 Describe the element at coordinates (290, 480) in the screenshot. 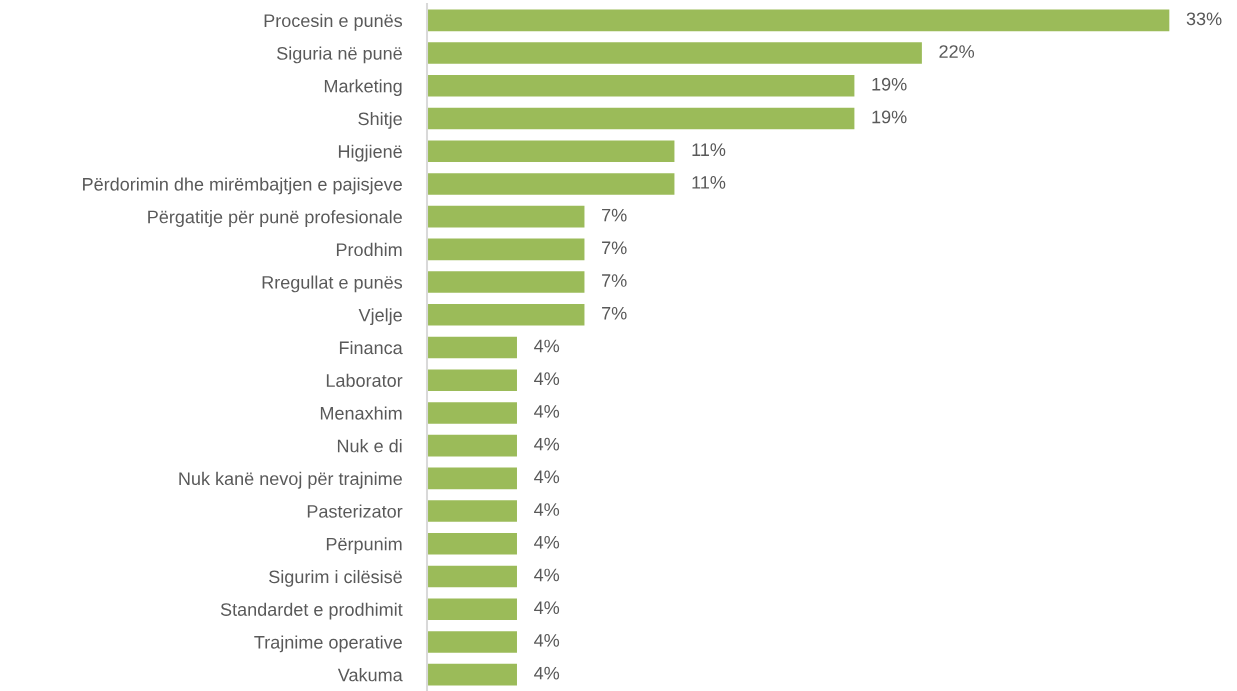

I see `y-tick-label: Nuk kanë nevoj për trajnime` at that location.